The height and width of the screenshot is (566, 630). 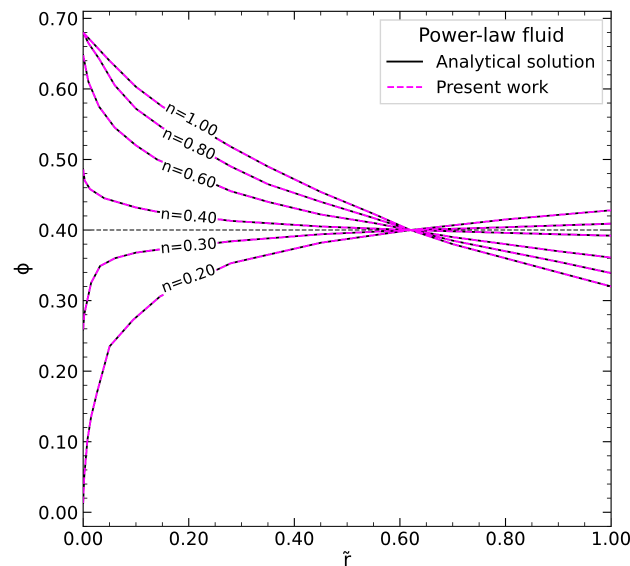 I want to click on y-tick-label: 0.20, so click(x=58, y=371).